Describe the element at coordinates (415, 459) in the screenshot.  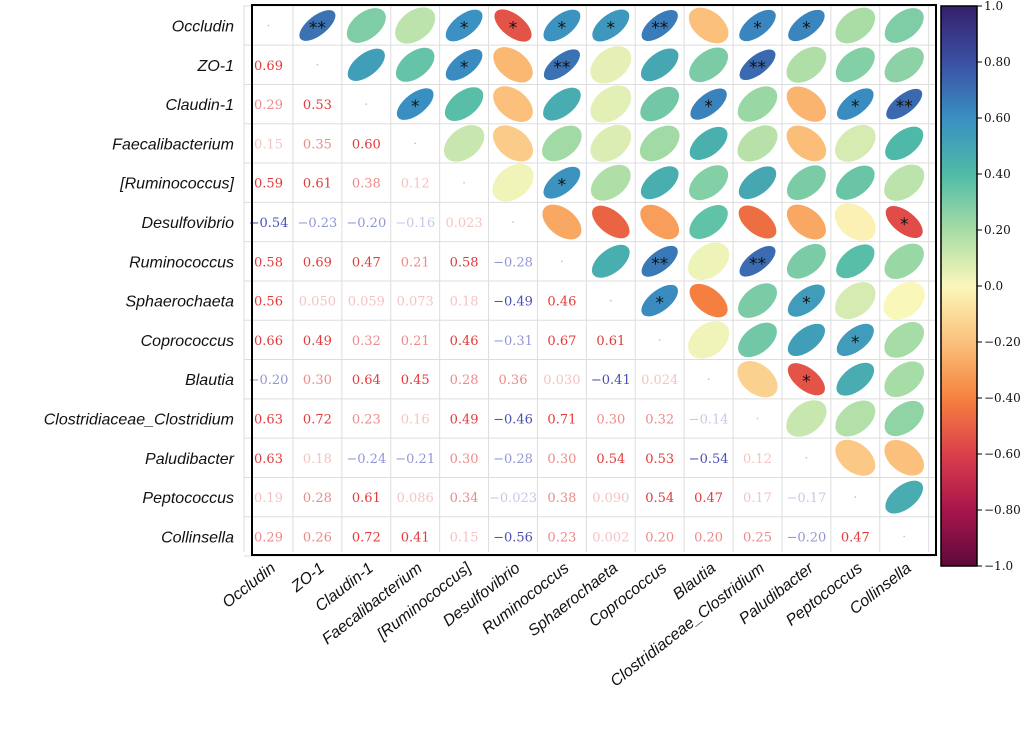
I see `cell-value-label: −0.21` at that location.